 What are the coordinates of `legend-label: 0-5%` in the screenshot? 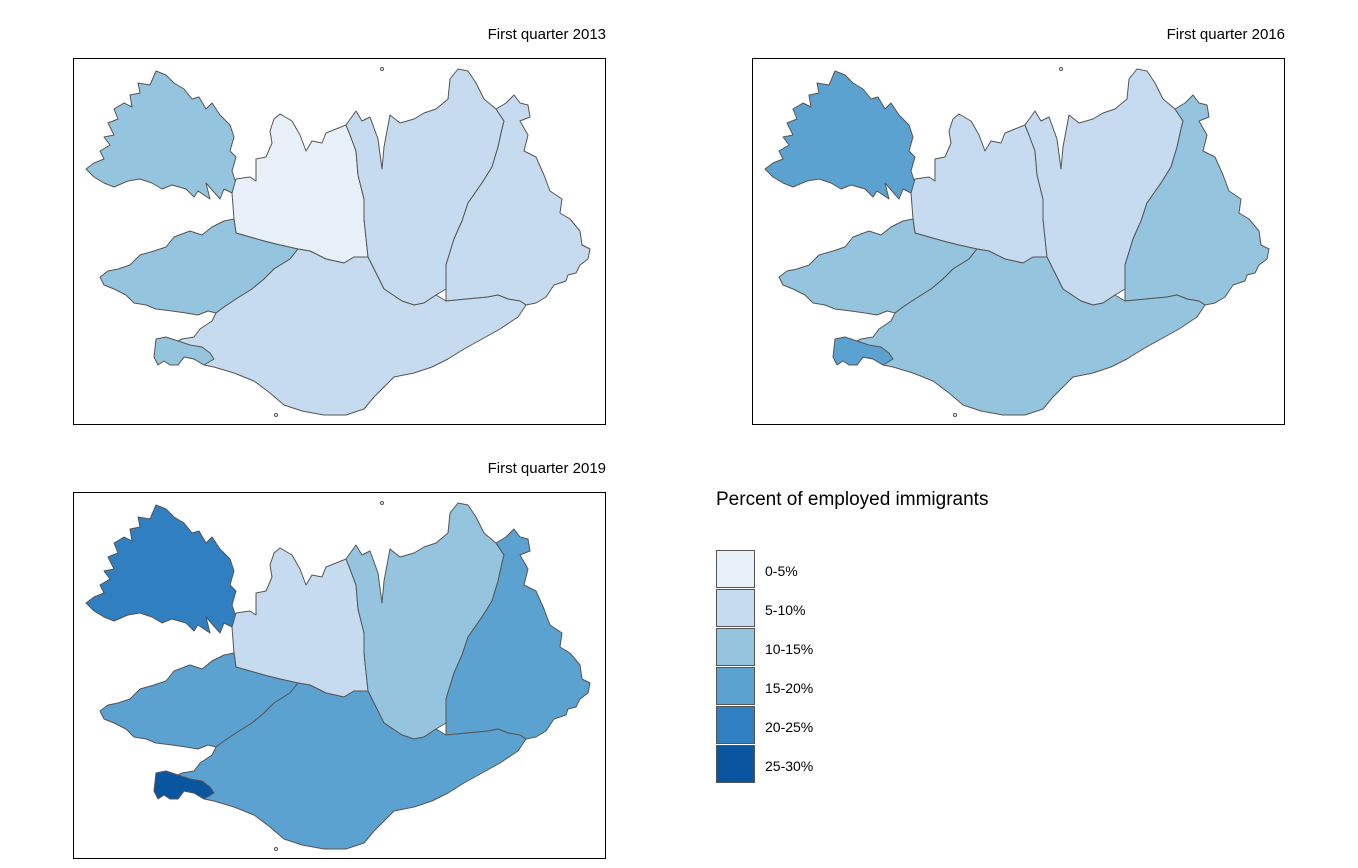 It's located at (781, 571).